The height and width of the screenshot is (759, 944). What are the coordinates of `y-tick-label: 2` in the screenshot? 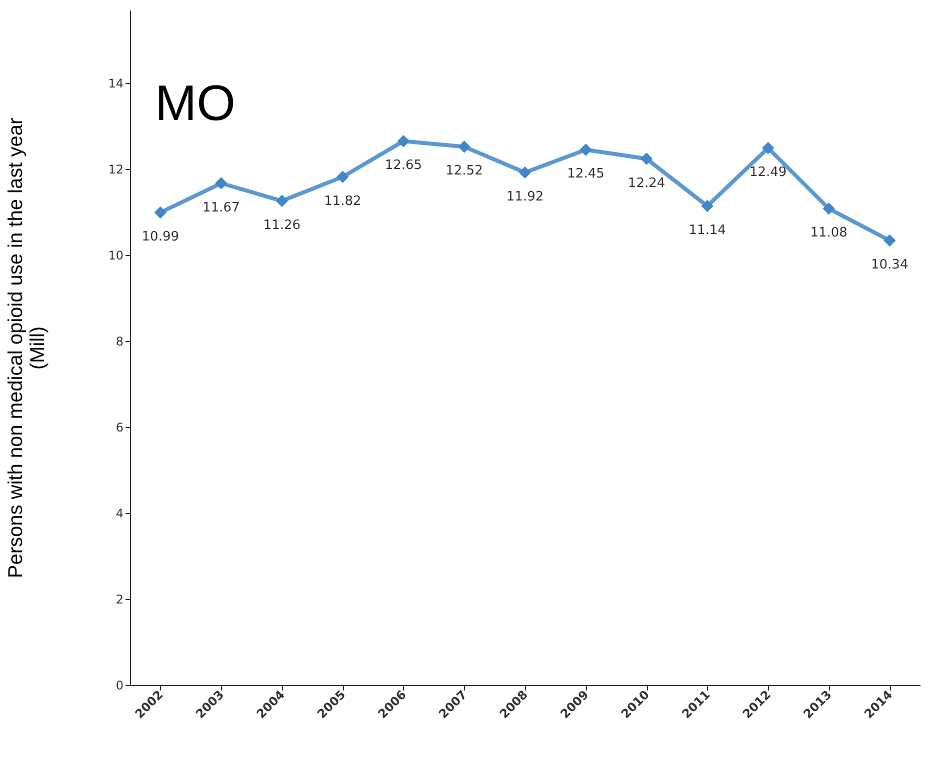 It's located at (120, 599).